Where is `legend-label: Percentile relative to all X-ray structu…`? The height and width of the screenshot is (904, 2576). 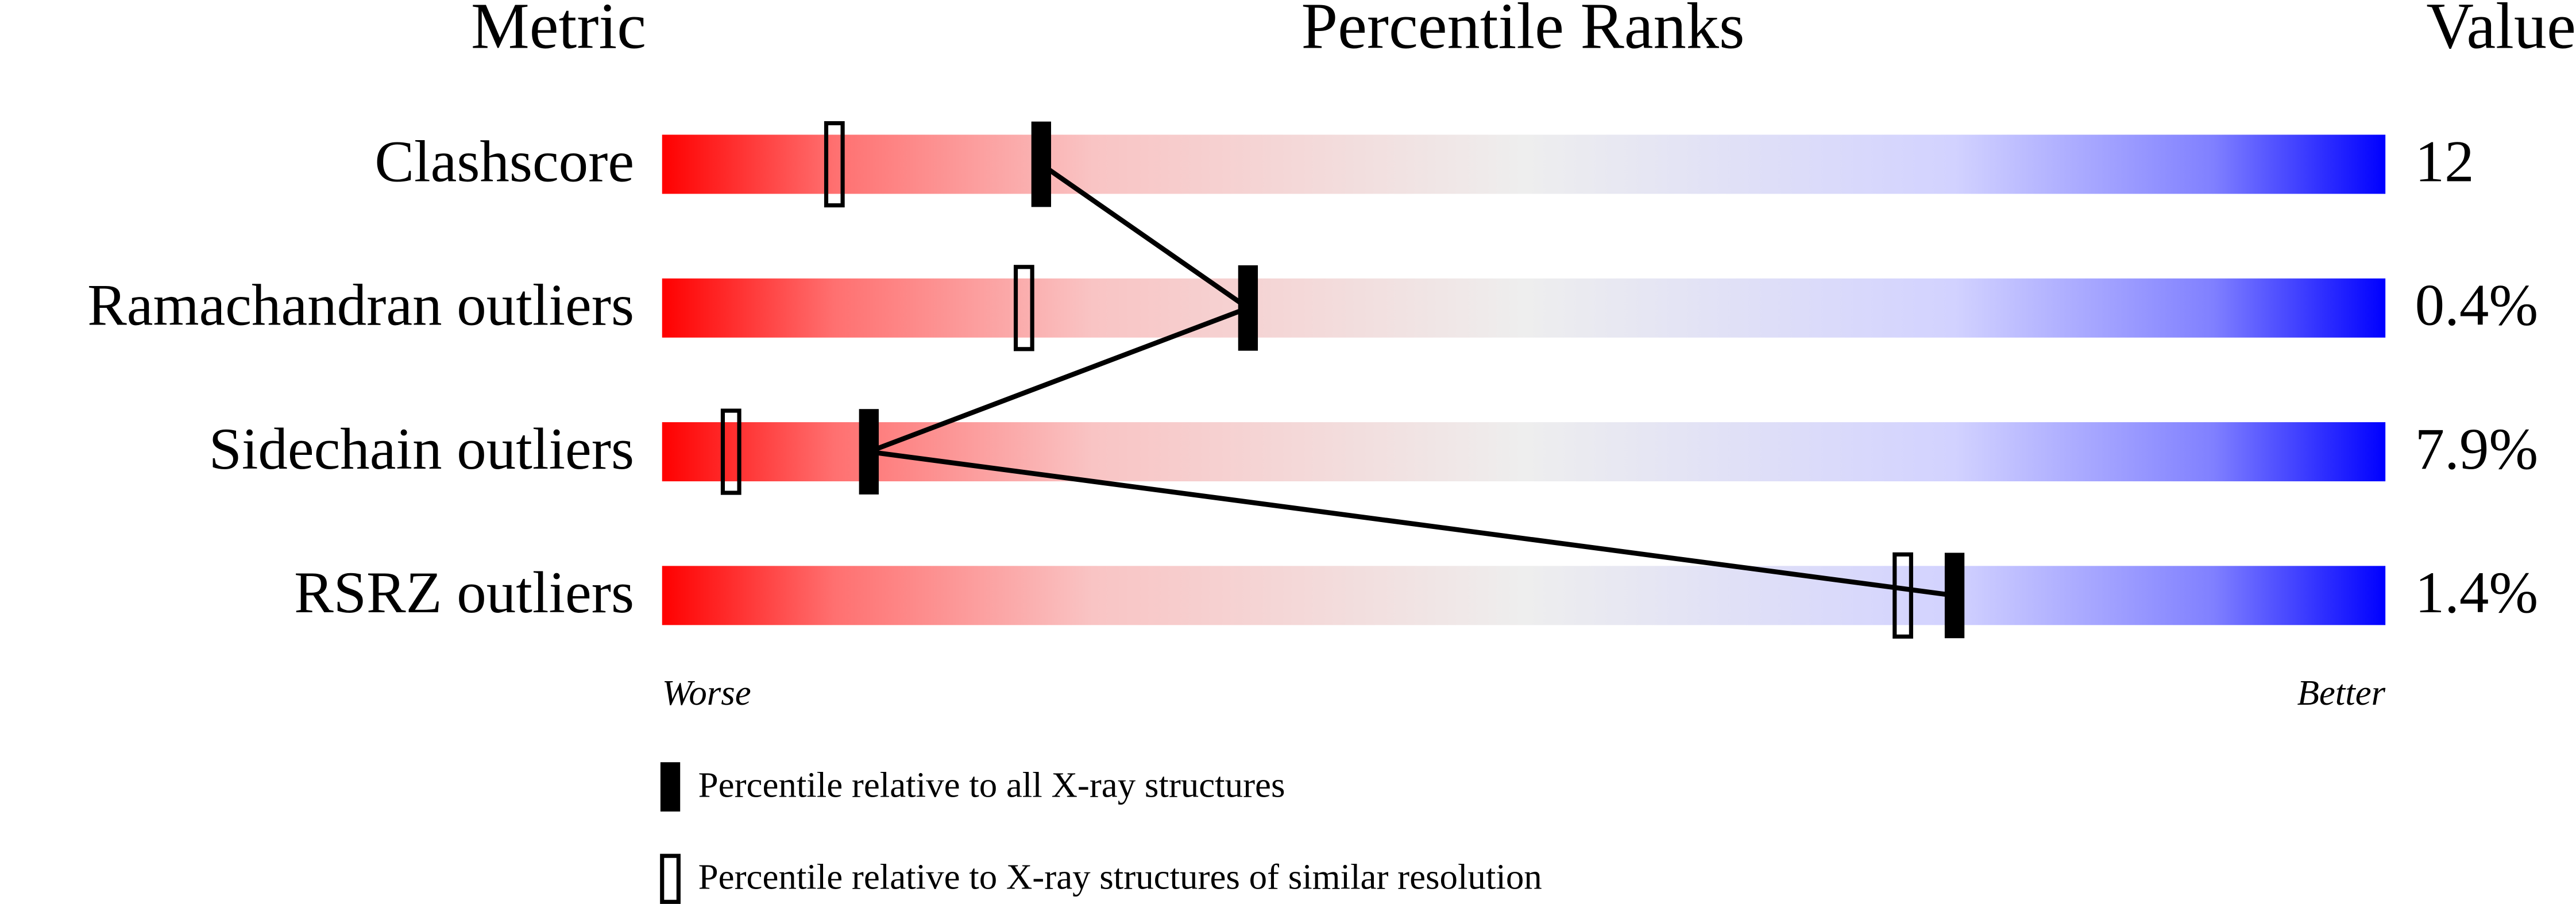
legend-label: Percentile relative to all X-ray structu… is located at coordinates (991, 784).